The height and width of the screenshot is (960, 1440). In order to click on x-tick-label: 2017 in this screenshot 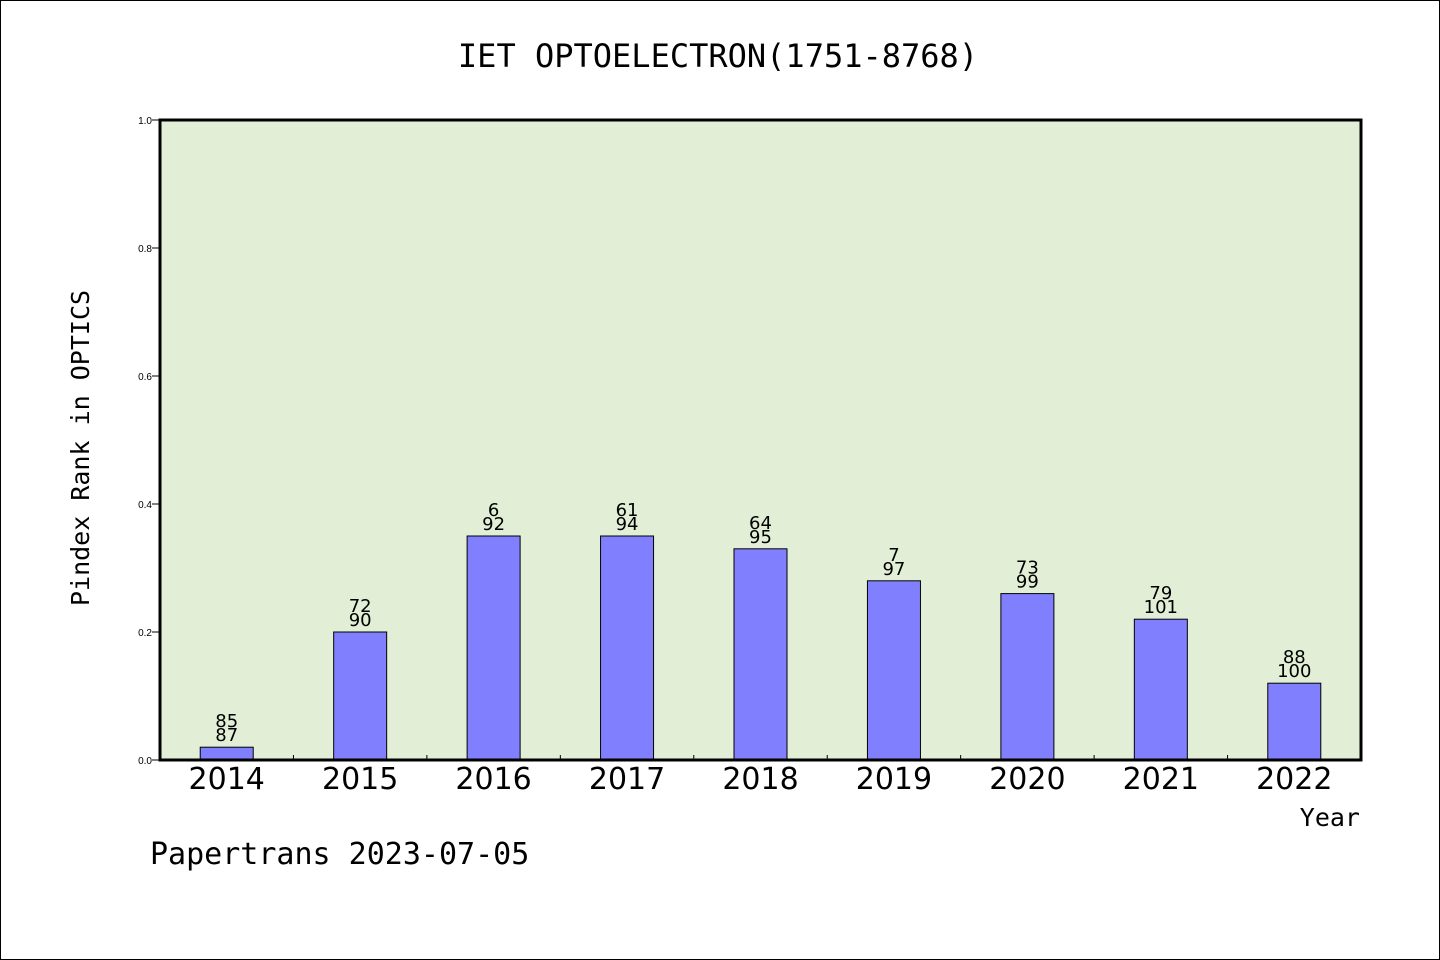, I will do `click(627, 779)`.